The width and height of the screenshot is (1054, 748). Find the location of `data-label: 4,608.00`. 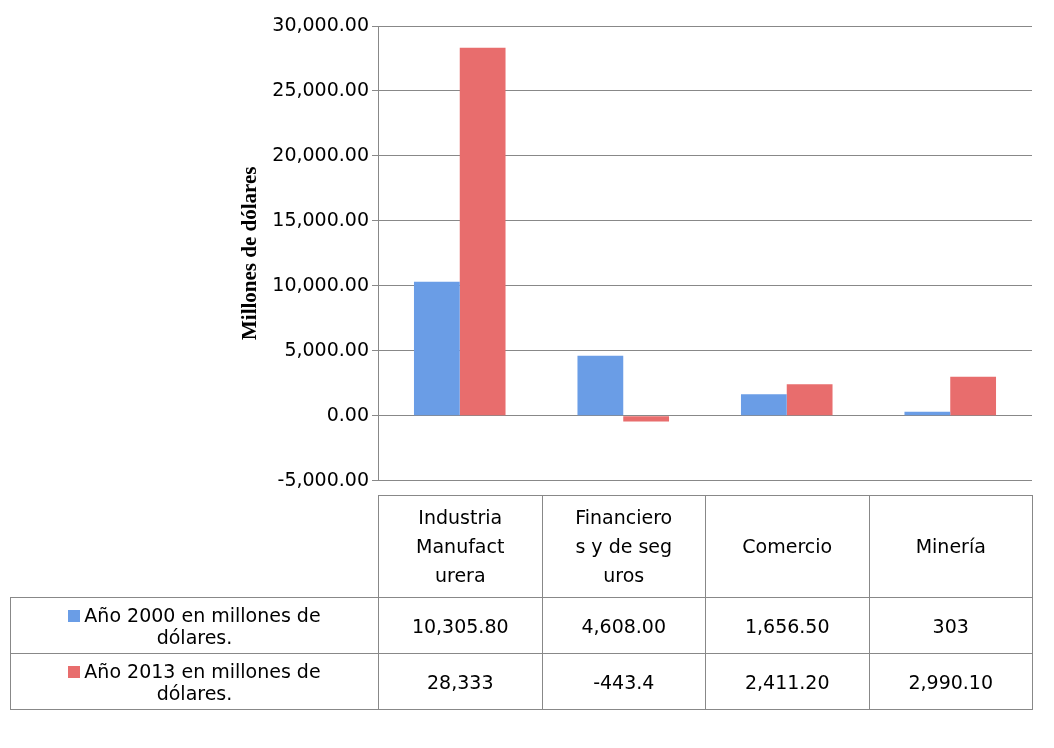

data-label: 4,608.00 is located at coordinates (624, 625).